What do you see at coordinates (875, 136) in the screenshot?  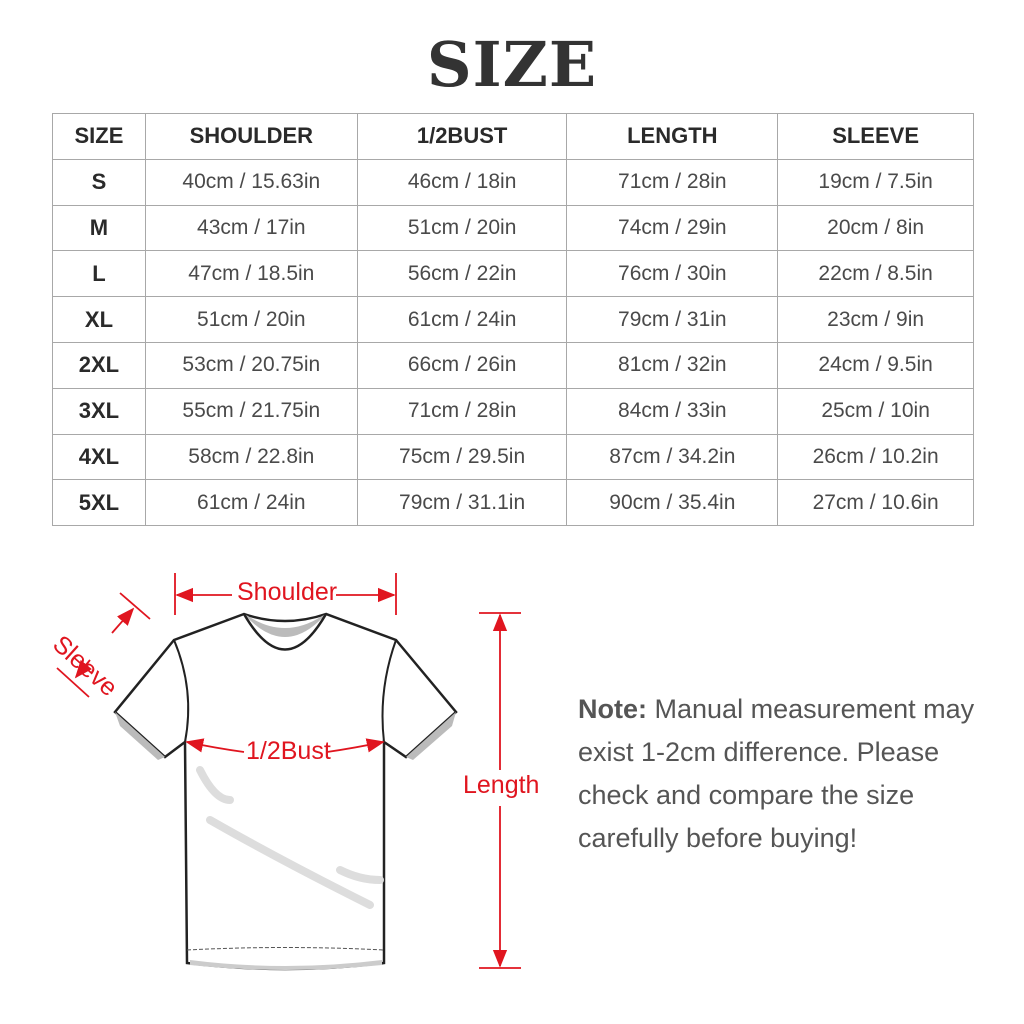 I see `column-header: SLEEVE` at bounding box center [875, 136].